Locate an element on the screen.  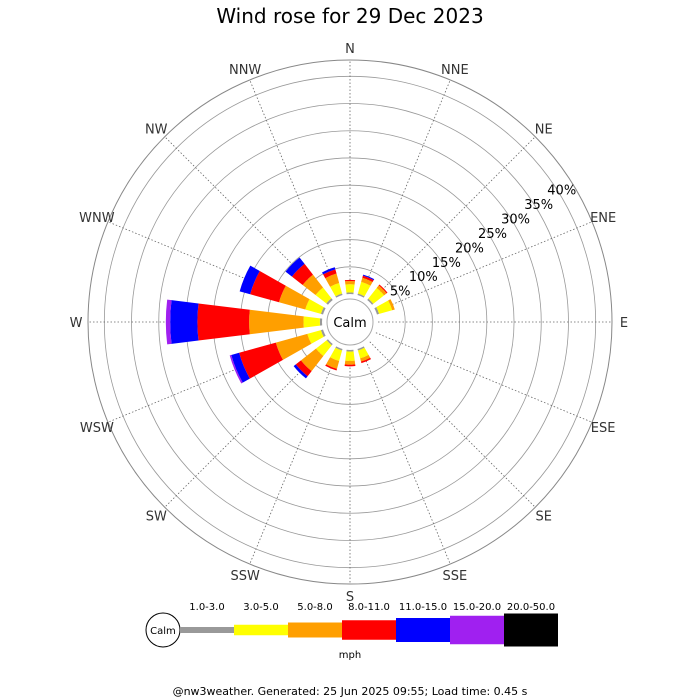
legend-bin-label: 3.0-5.0 is located at coordinates (260, 607).